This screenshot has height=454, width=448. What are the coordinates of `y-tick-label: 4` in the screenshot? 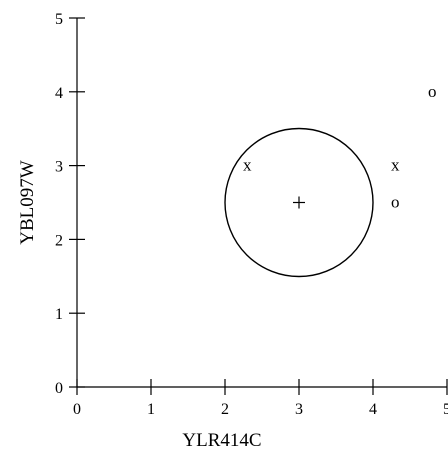 It's located at (59, 93).